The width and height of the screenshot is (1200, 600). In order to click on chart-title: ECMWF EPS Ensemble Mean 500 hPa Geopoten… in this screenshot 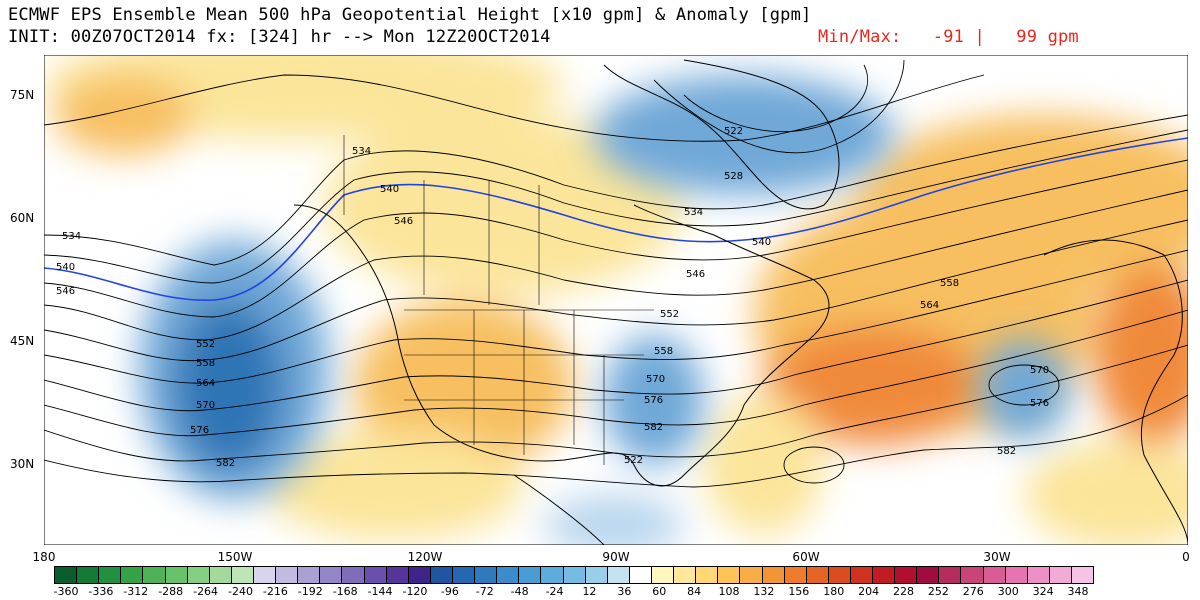, I will do `click(410, 15)`.